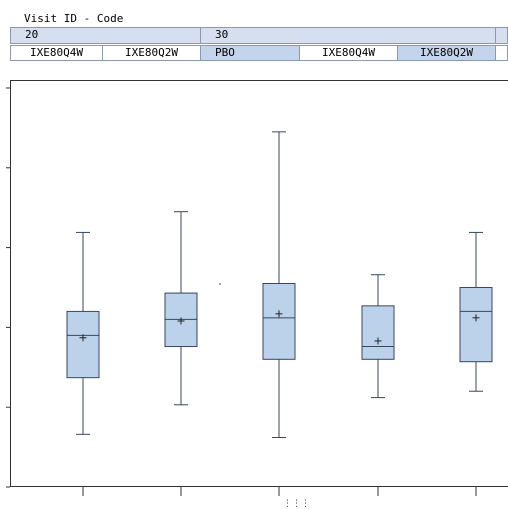  I want to click on header-title: Visit ID - Code, so click(74, 18).